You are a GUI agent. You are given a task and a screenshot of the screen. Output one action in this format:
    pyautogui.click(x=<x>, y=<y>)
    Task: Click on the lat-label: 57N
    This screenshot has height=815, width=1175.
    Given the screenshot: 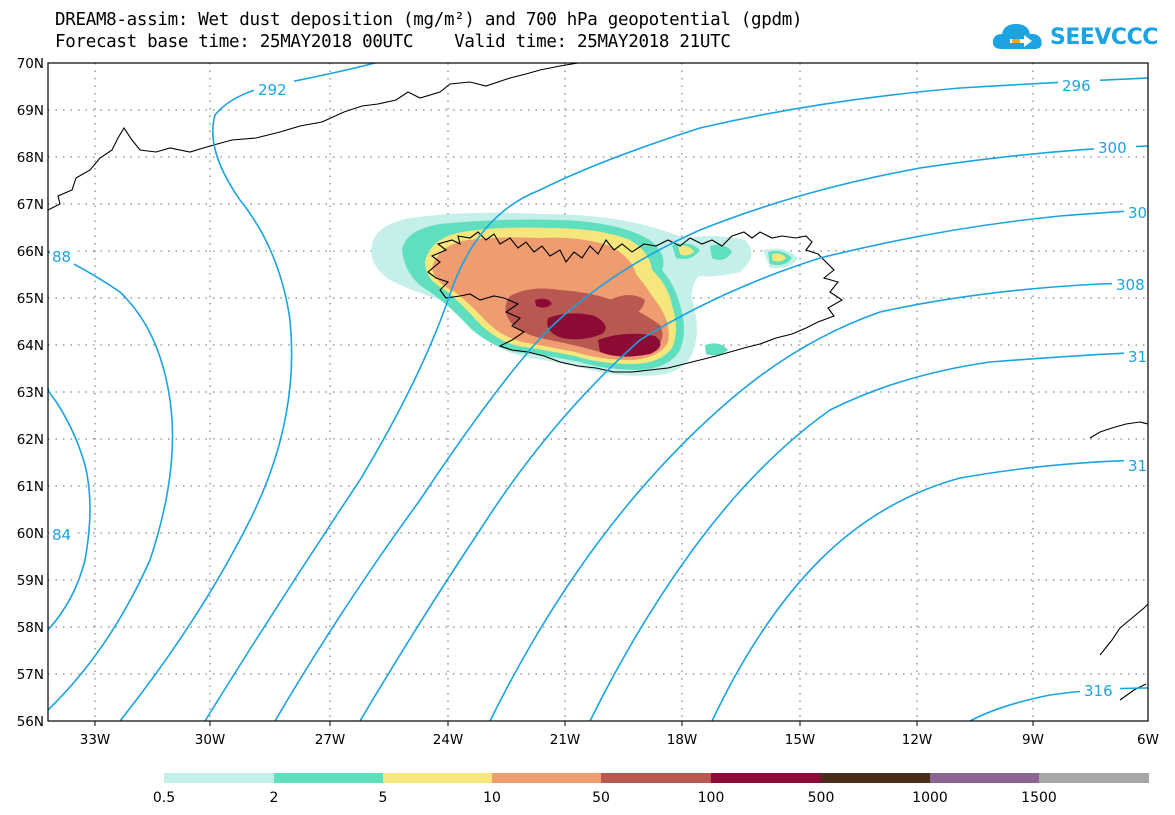 What is the action you would take?
    pyautogui.click(x=30, y=675)
    